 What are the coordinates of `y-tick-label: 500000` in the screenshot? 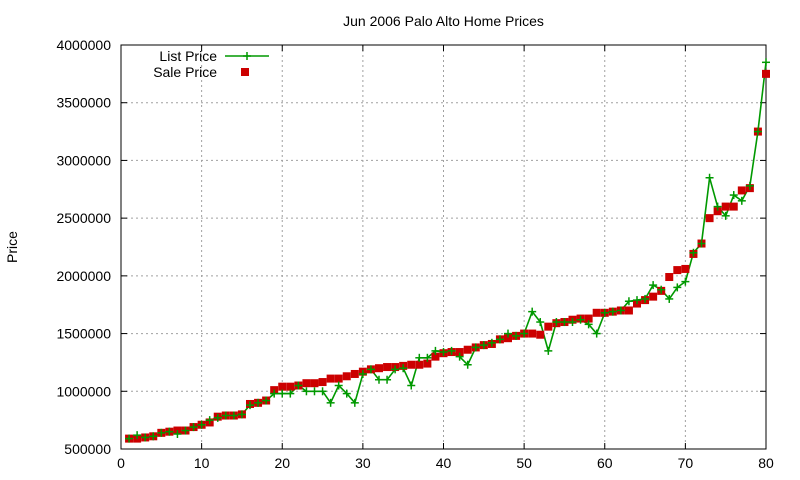 It's located at (87, 449).